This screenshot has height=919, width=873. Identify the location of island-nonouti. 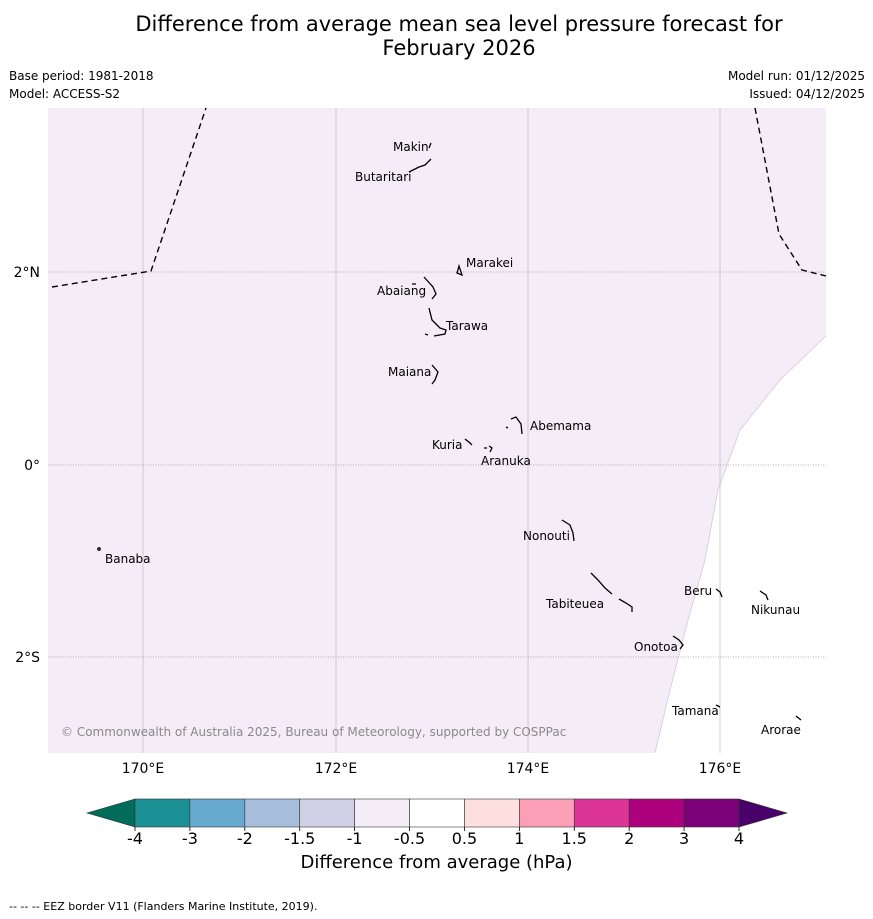
(568, 530).